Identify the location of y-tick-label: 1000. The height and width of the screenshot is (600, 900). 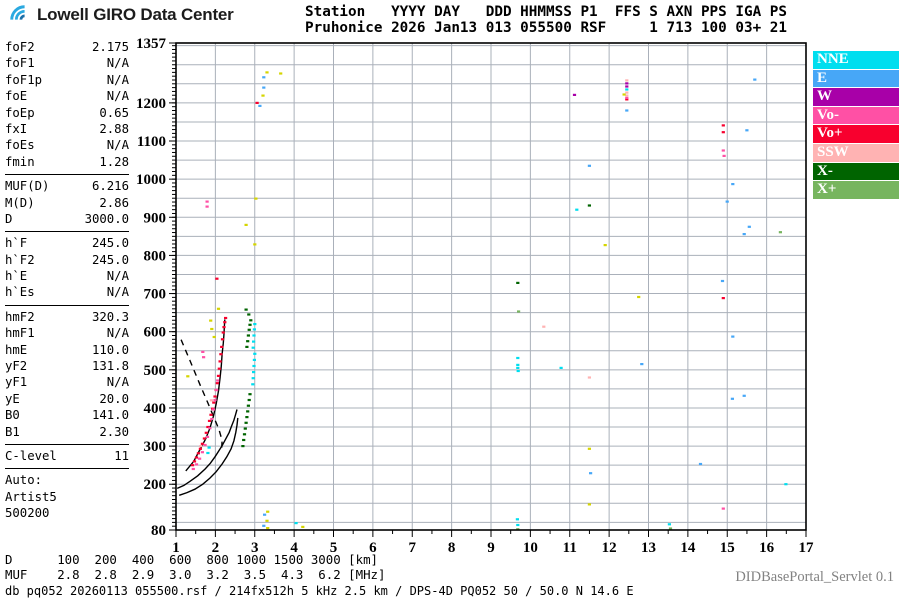
(151, 180).